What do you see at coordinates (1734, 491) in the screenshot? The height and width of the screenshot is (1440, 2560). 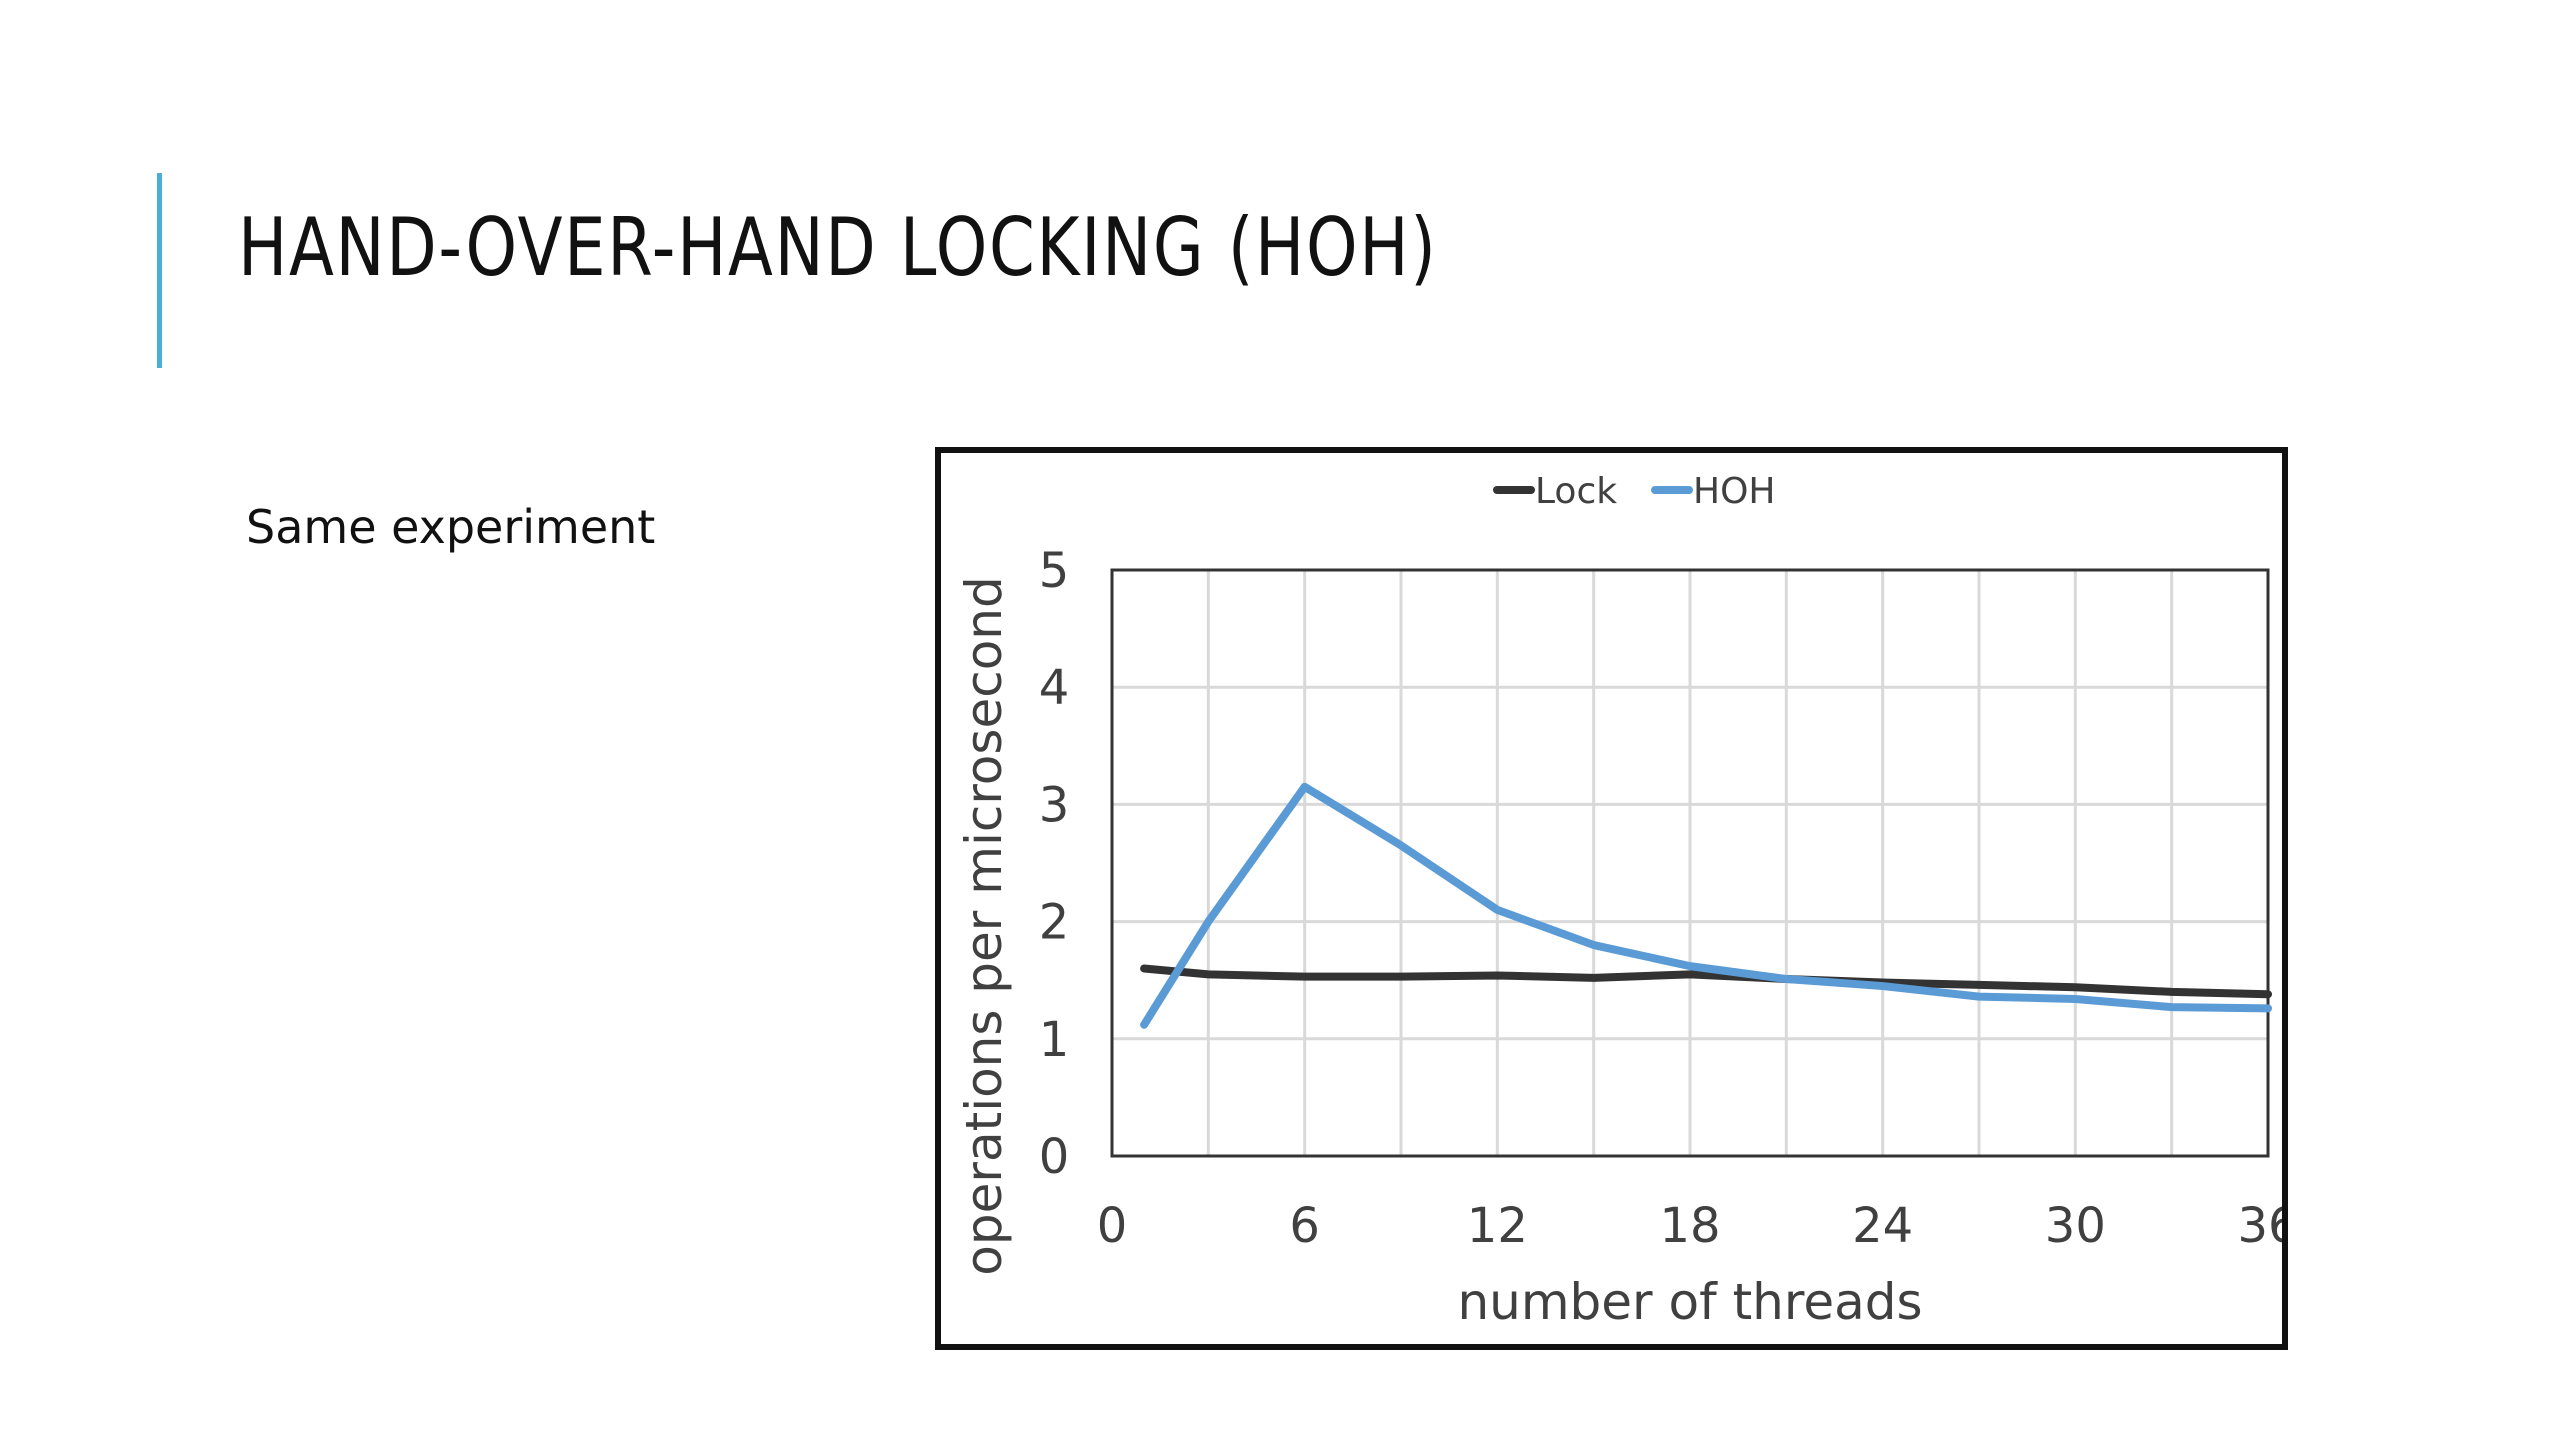 I see `legend-label-hoh: HOH` at bounding box center [1734, 491].